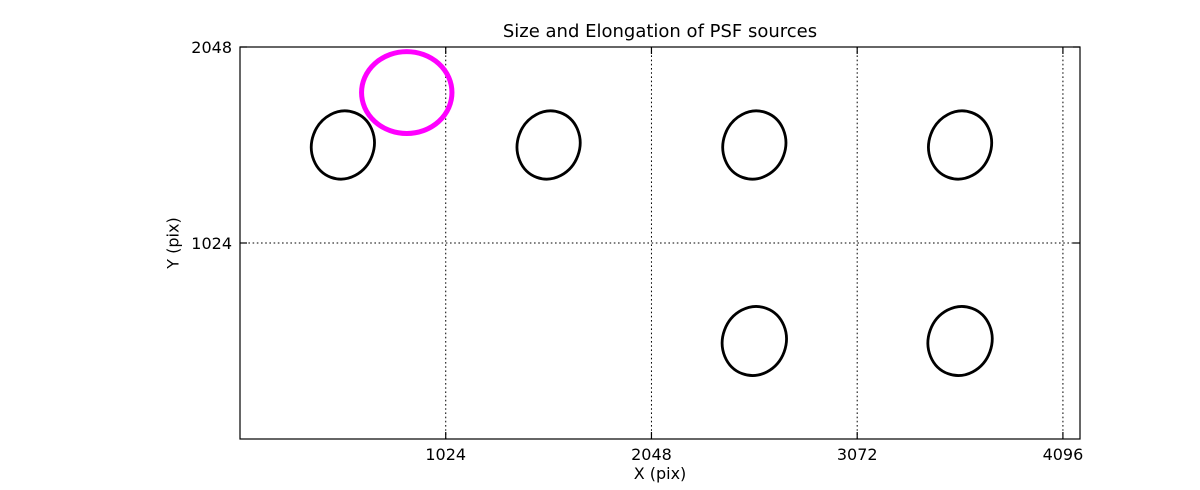 Image resolution: width=1200 pixels, height=490 pixels. What do you see at coordinates (651, 454) in the screenshot?
I see `x-tick-label: 2048` at bounding box center [651, 454].